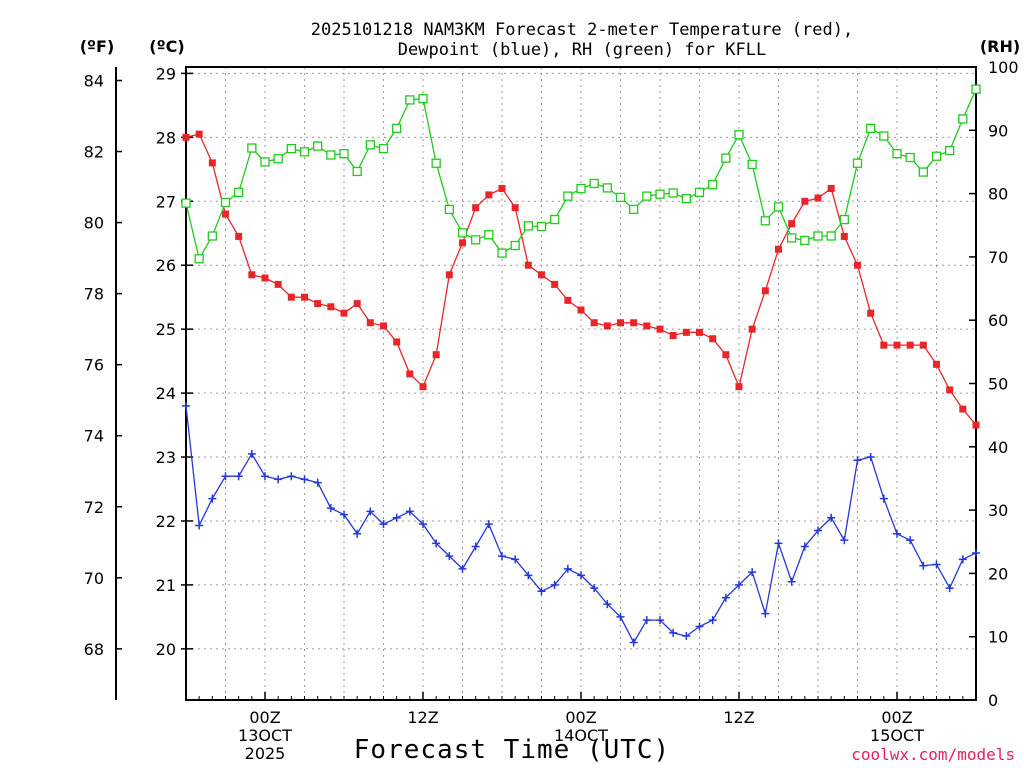 Image resolution: width=1024 pixels, height=768 pixels. What do you see at coordinates (265, 735) in the screenshot?
I see `x-tick-label: 13OCT` at bounding box center [265, 735].